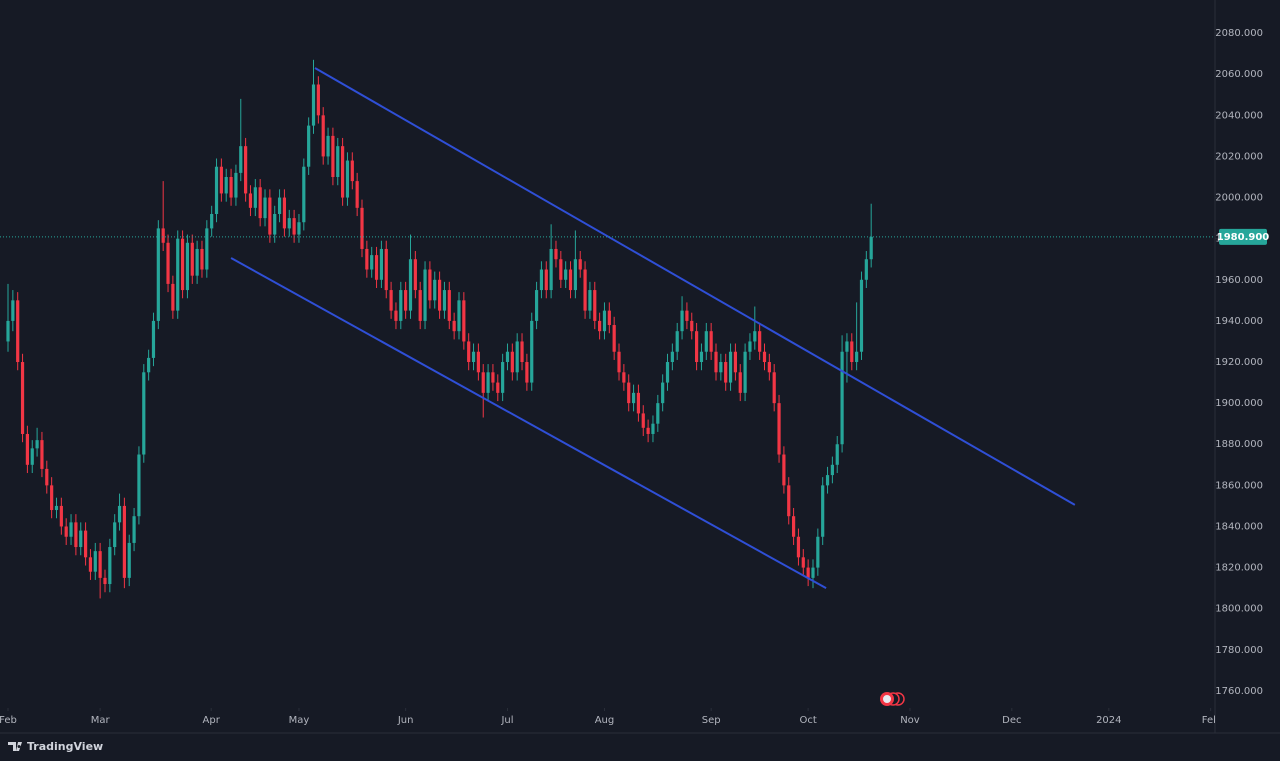 The width and height of the screenshot is (1280, 761). What do you see at coordinates (101, 720) in the screenshot?
I see `x-tick-label: Mar` at bounding box center [101, 720].